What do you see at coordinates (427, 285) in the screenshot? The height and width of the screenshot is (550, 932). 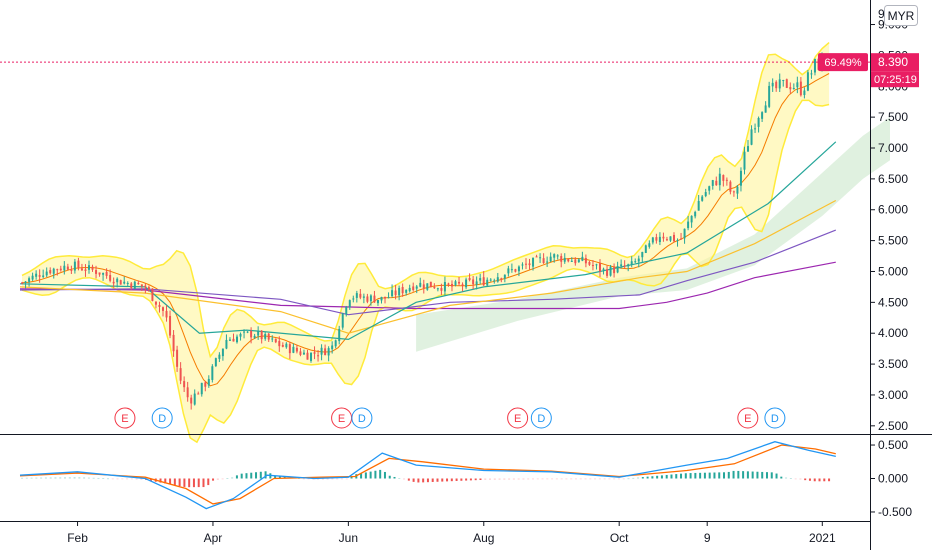 I see `sma-long-line` at bounding box center [427, 285].